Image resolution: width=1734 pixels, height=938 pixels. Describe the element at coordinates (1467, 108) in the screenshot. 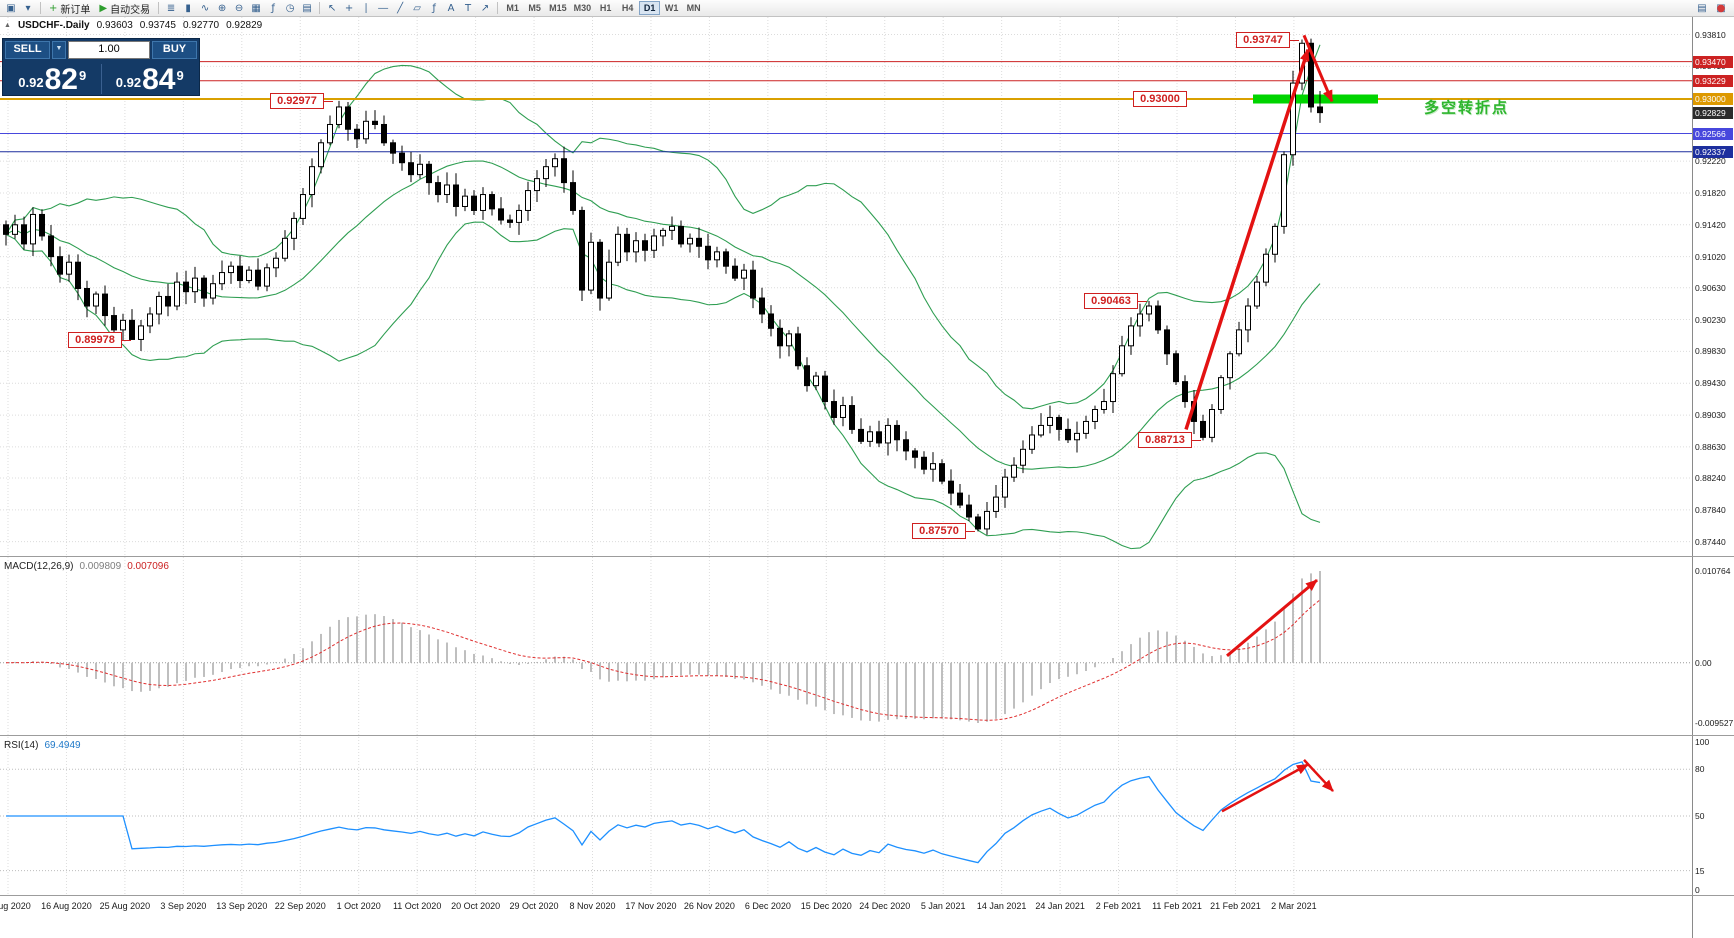

I see `turning-point-note: 多空转折点` at that location.